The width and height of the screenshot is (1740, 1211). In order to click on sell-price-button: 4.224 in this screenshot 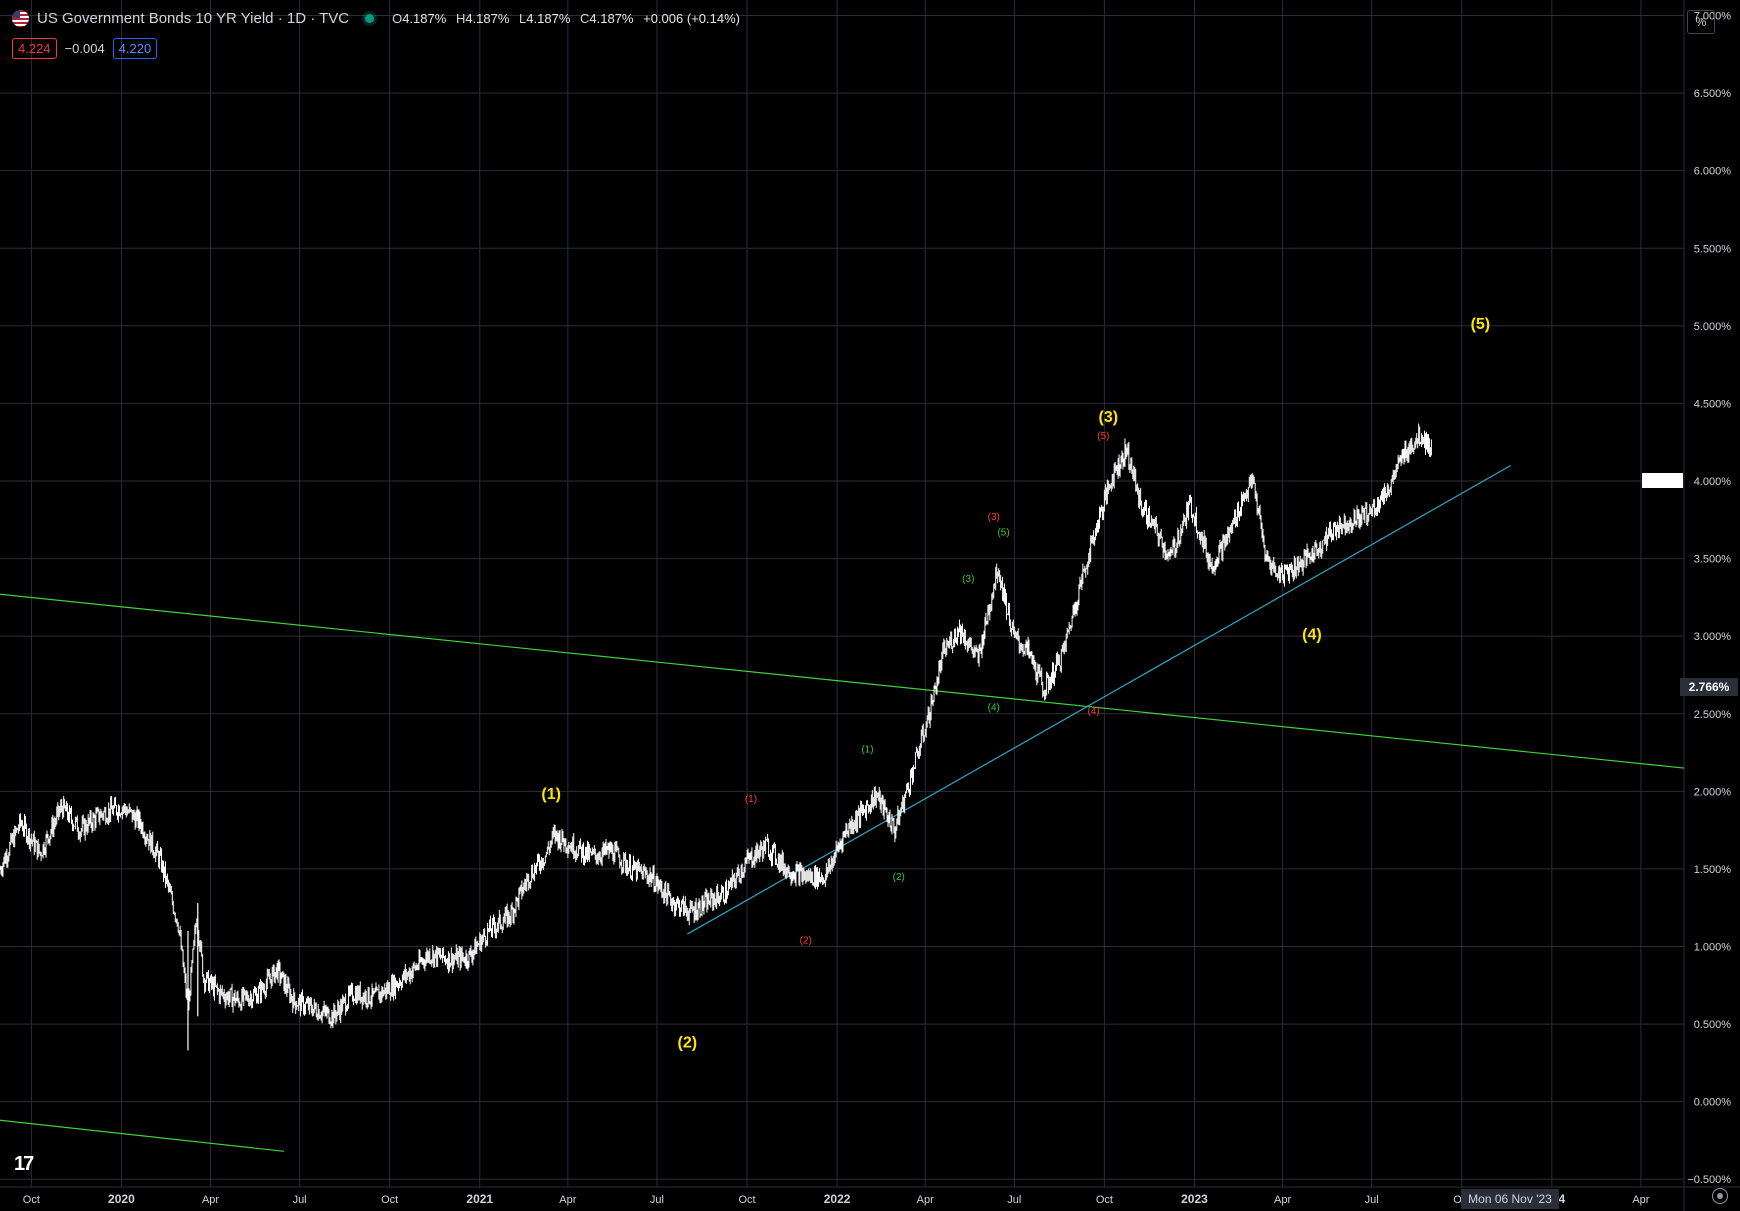, I will do `click(34, 48)`.